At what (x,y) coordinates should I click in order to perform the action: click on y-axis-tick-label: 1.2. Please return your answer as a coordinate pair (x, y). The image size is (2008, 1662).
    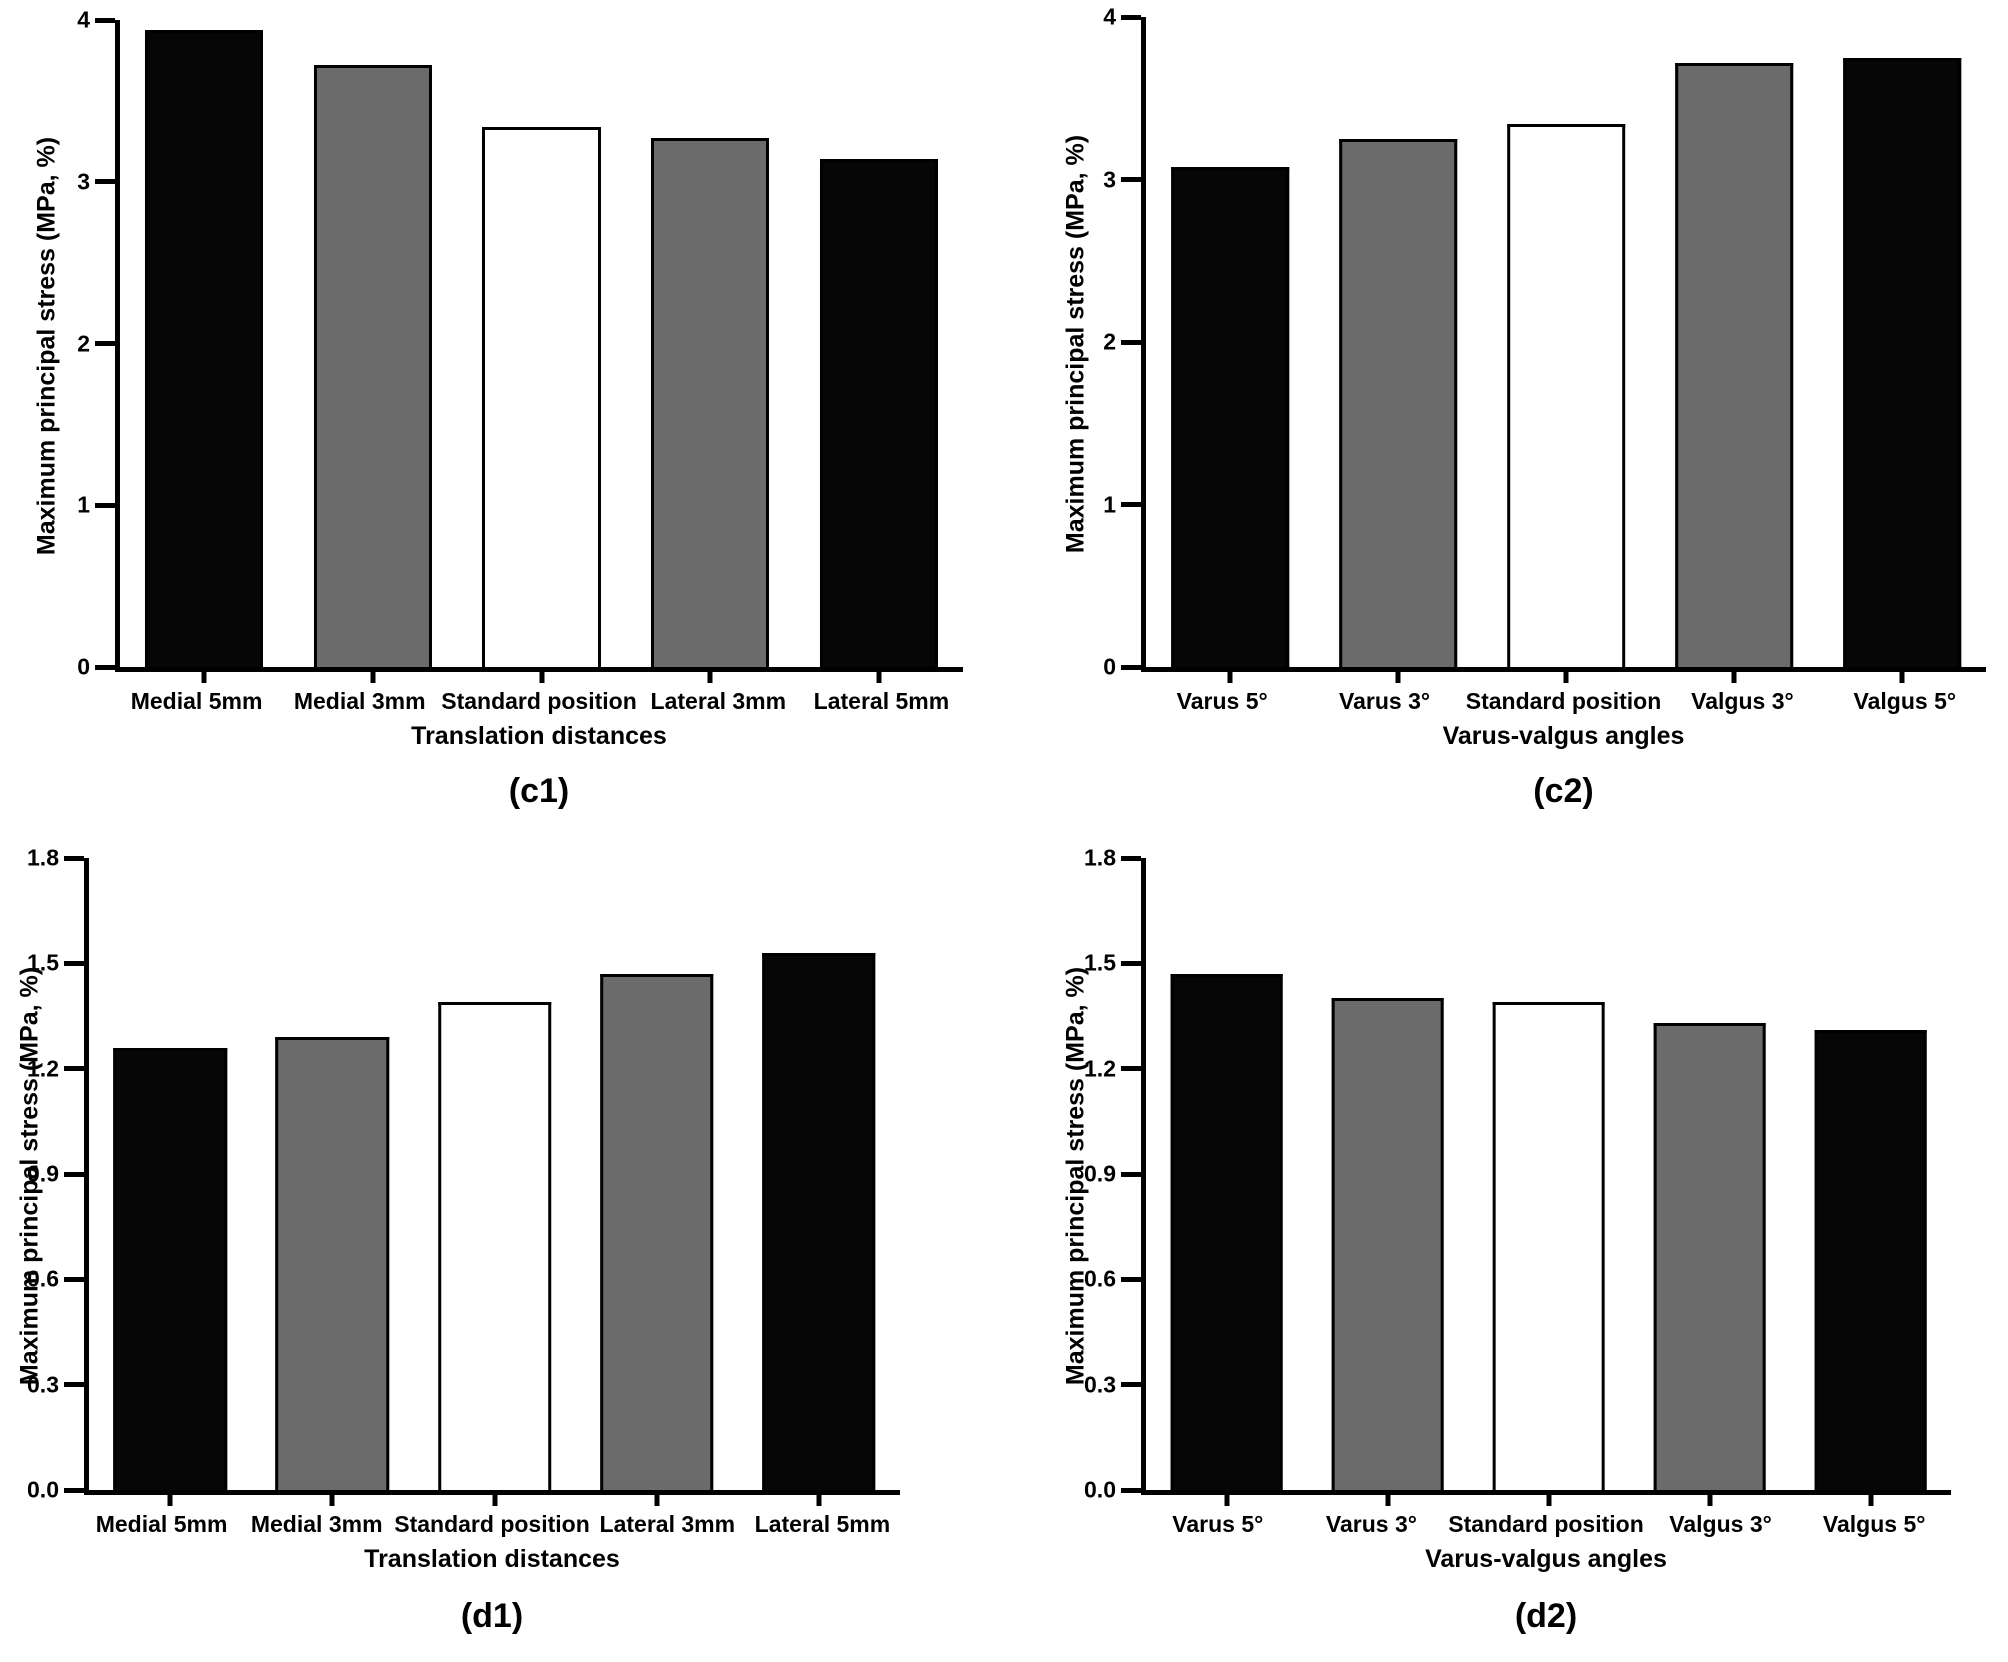
    Looking at the image, I should click on (43, 1068).